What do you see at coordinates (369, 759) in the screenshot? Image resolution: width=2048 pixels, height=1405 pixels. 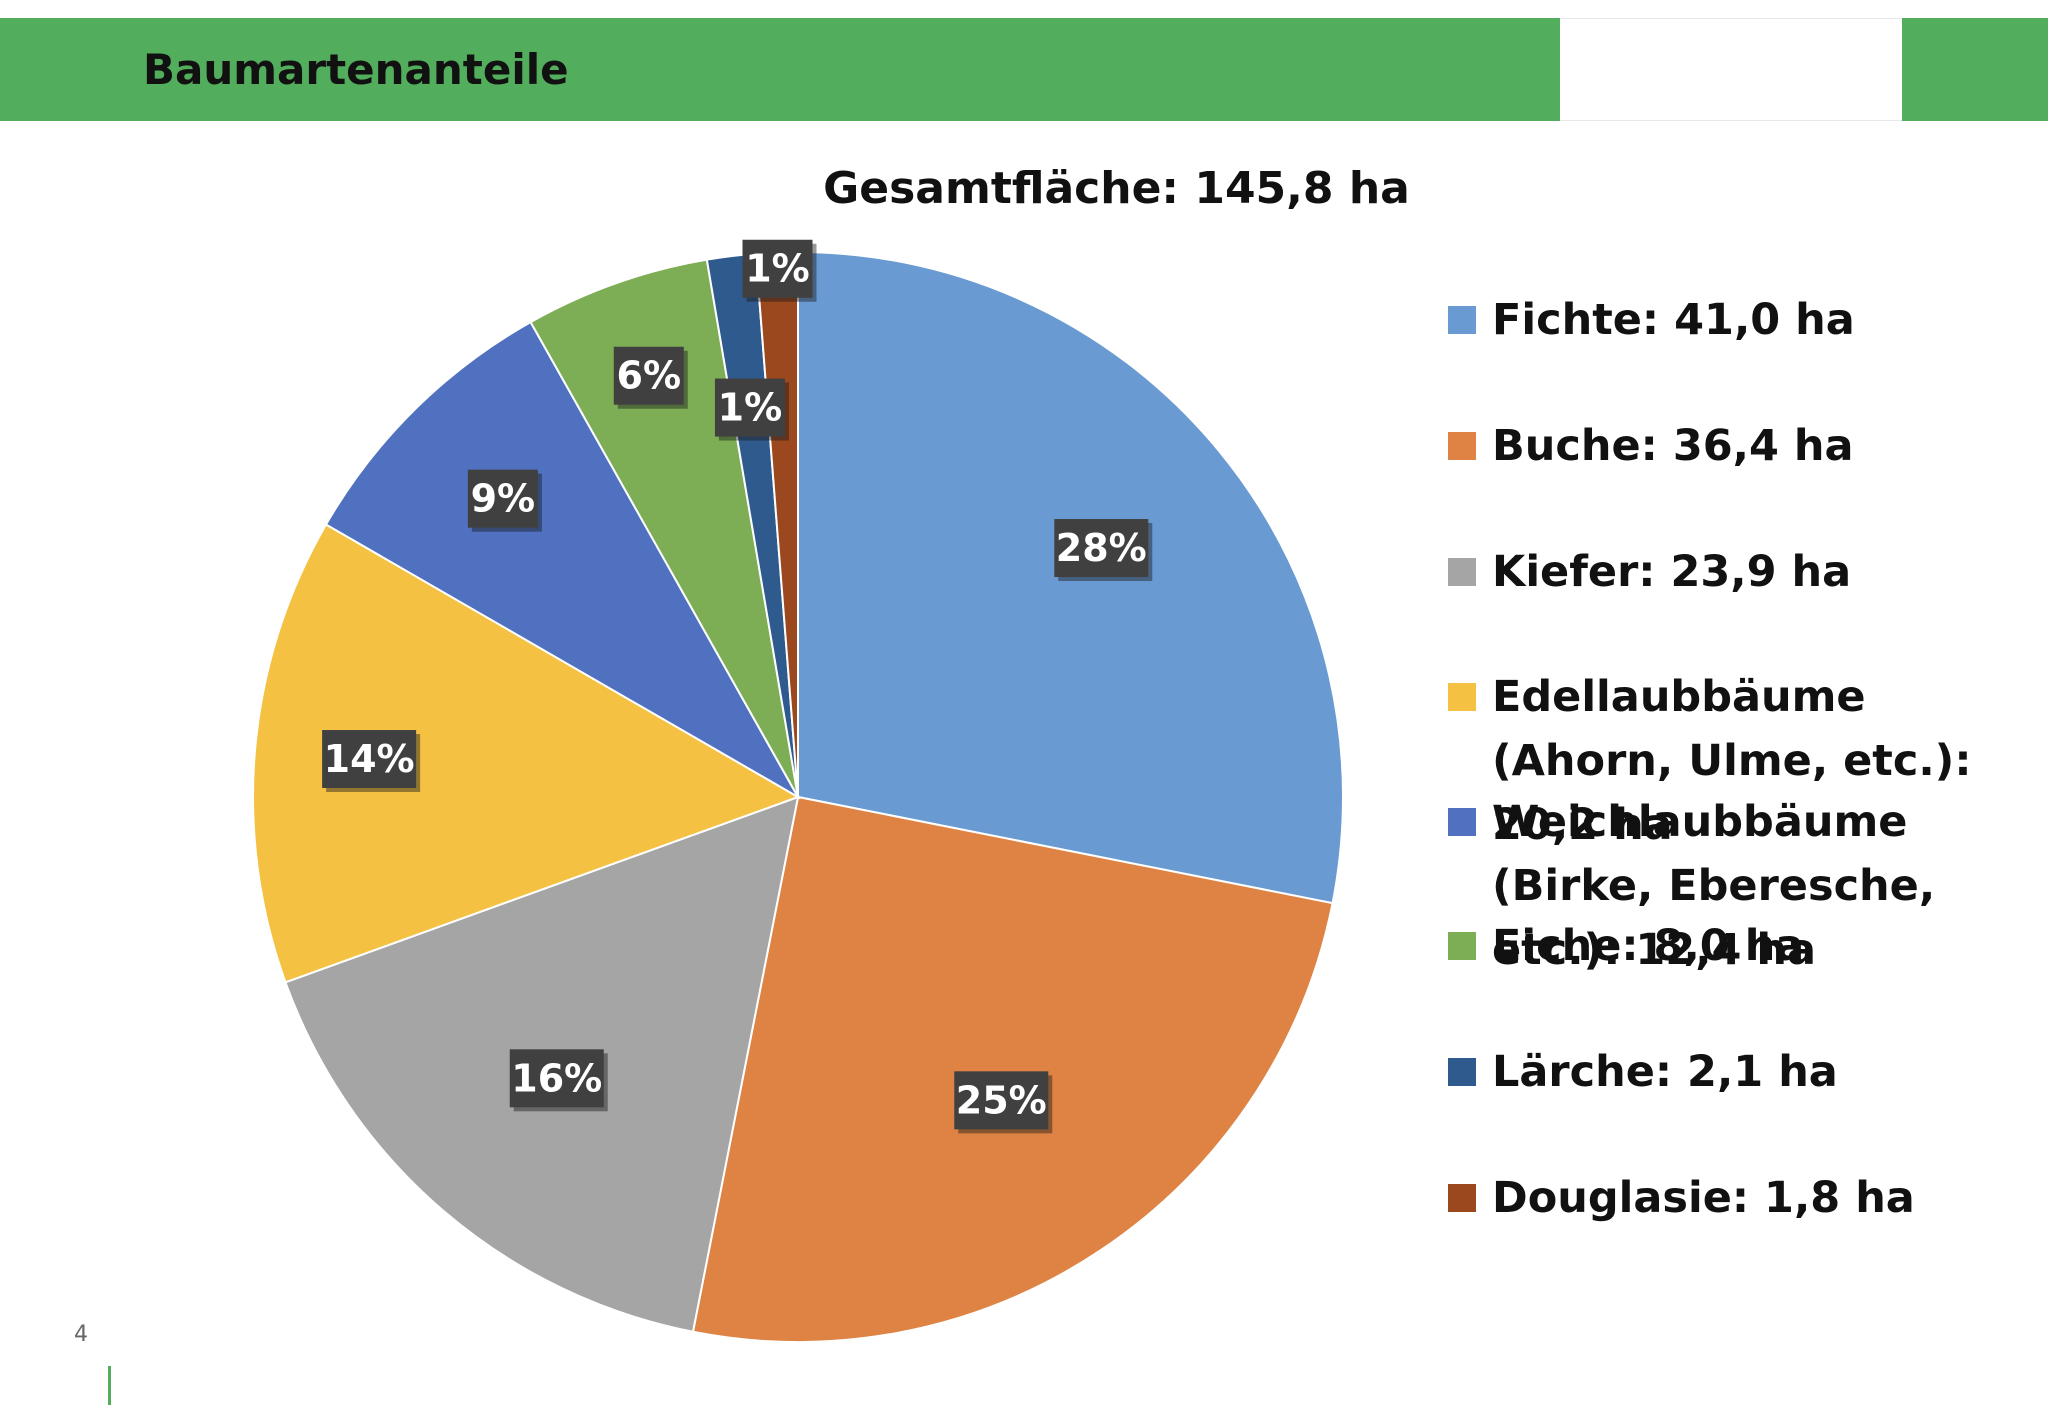 I see `data-label-text: 14%` at bounding box center [369, 759].